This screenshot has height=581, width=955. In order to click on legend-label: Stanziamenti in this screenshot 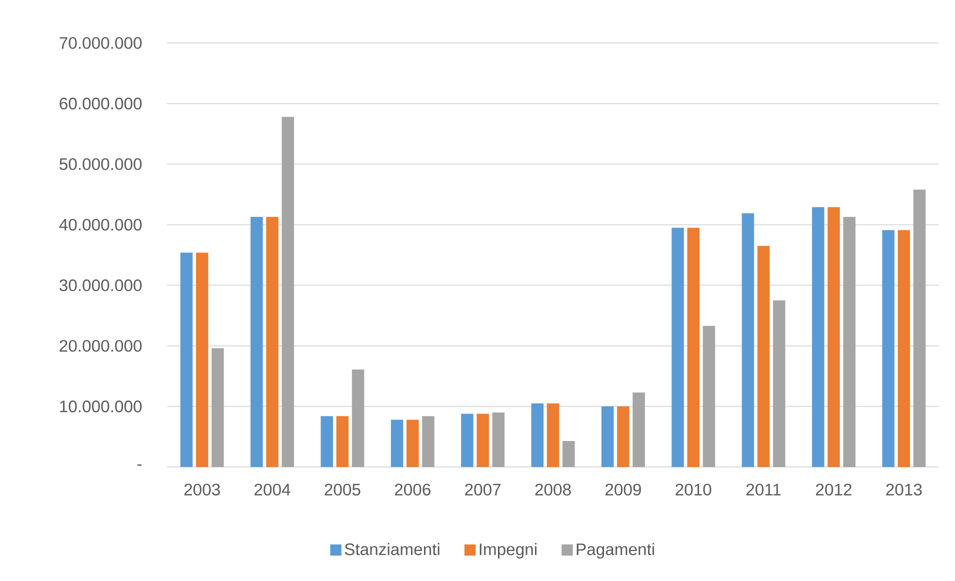, I will do `click(392, 549)`.